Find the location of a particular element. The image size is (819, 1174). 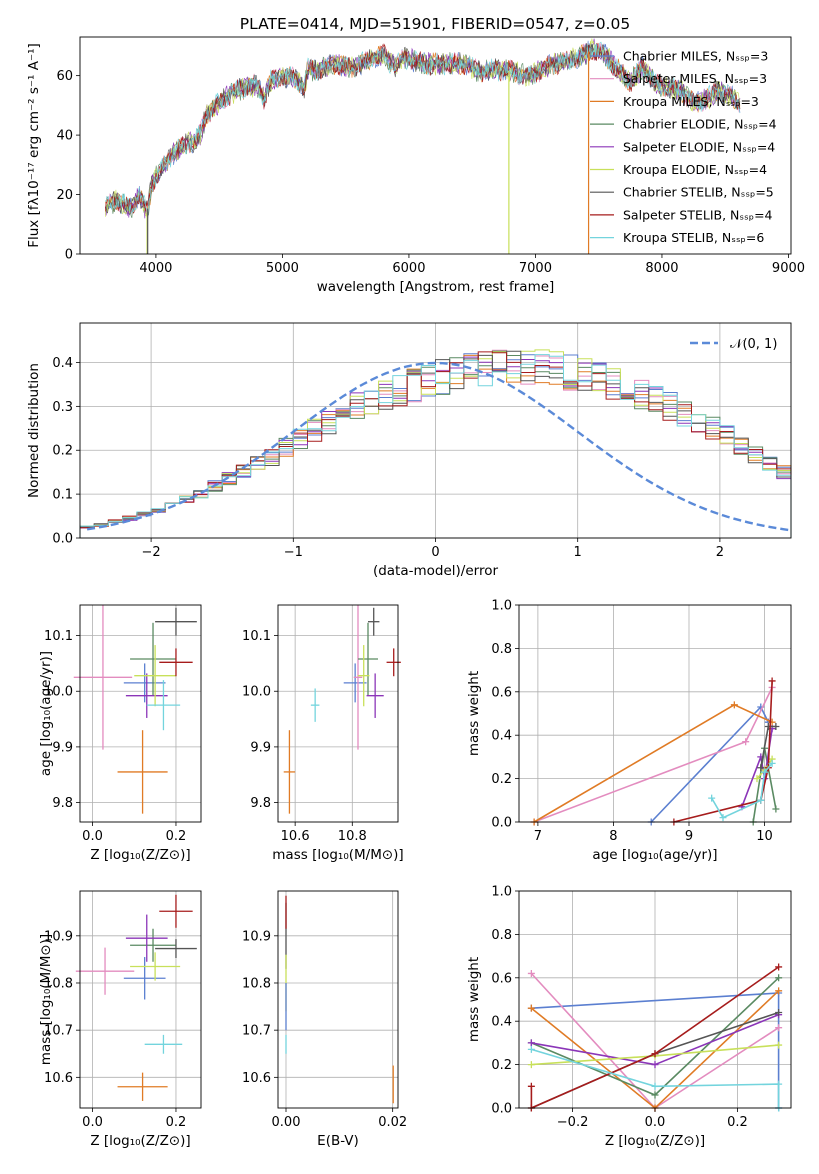

x-tick-label: 0.00 is located at coordinates (286, 1122).